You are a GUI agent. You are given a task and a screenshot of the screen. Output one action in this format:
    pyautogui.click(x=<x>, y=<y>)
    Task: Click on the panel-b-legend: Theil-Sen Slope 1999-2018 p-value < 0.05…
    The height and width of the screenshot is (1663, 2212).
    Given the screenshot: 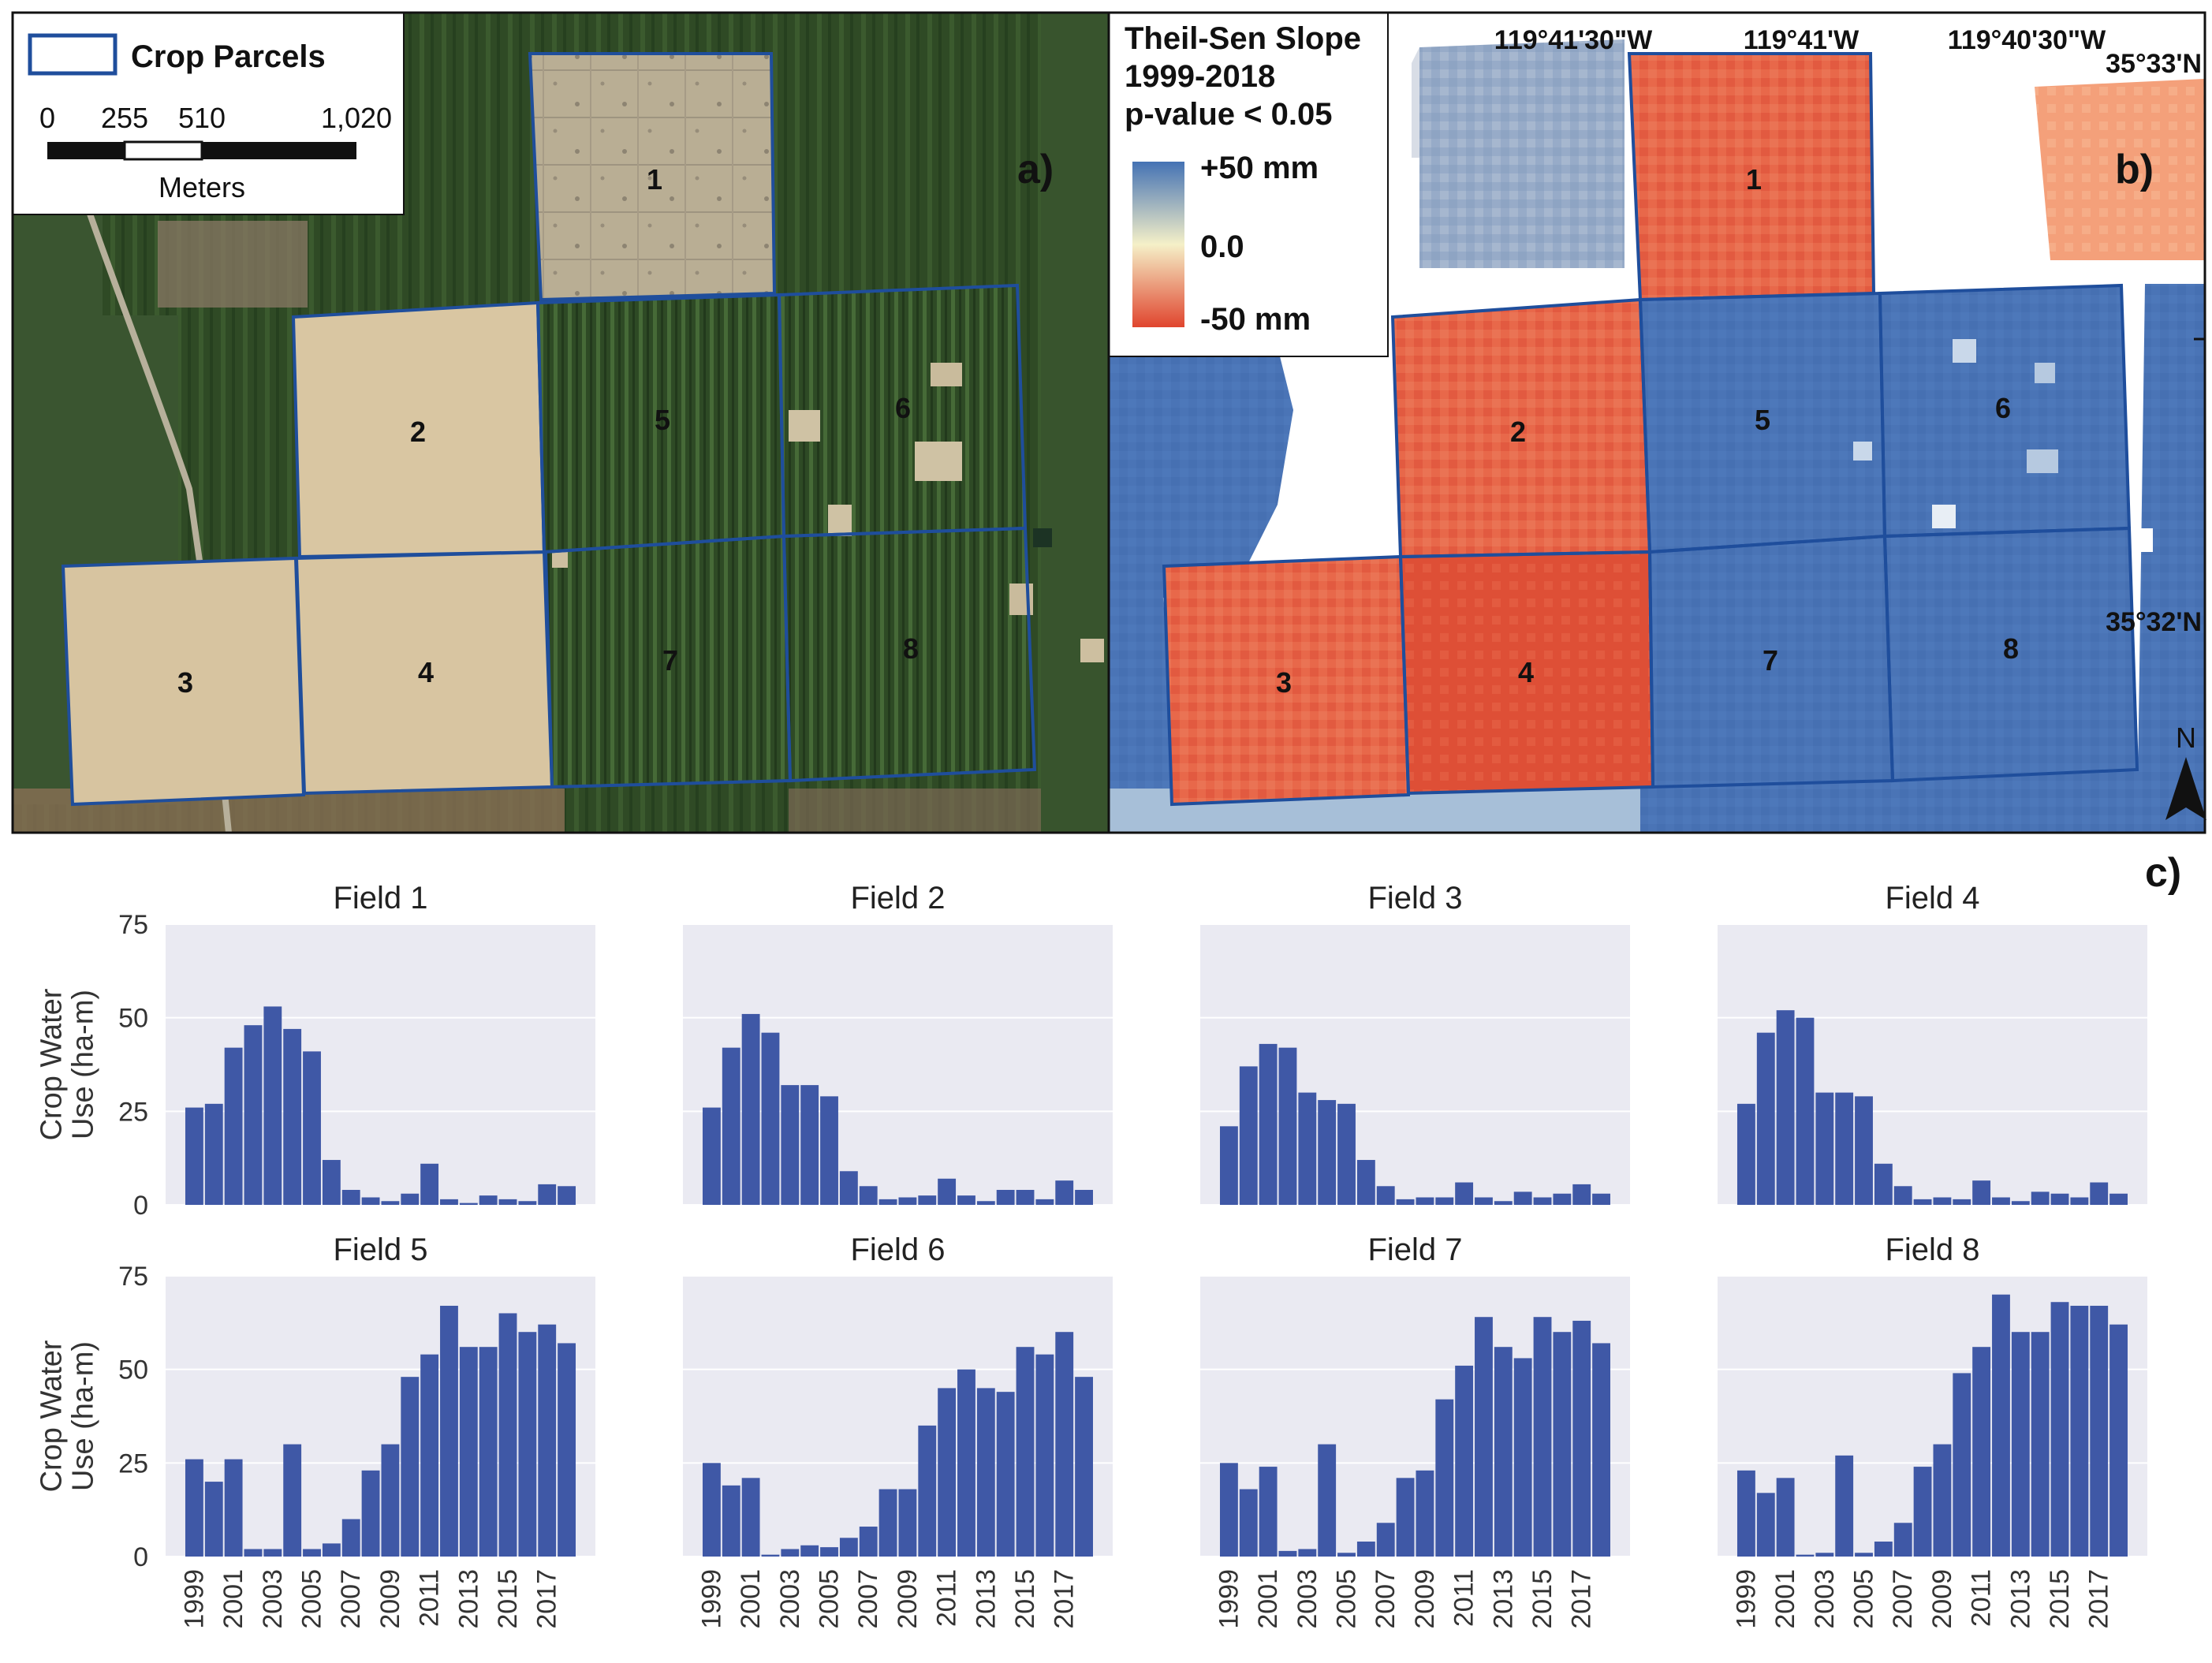 What is the action you would take?
    pyautogui.click(x=1248, y=184)
    